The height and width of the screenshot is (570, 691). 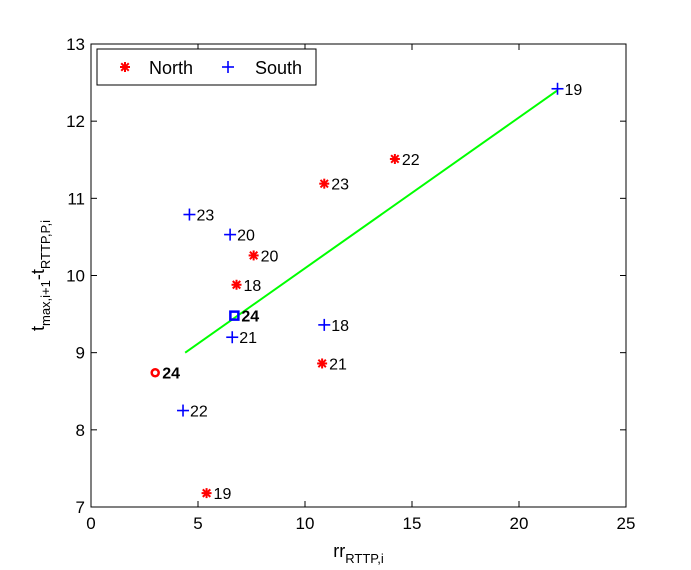 I want to click on legend-marker-north-icon, so click(x=125, y=67).